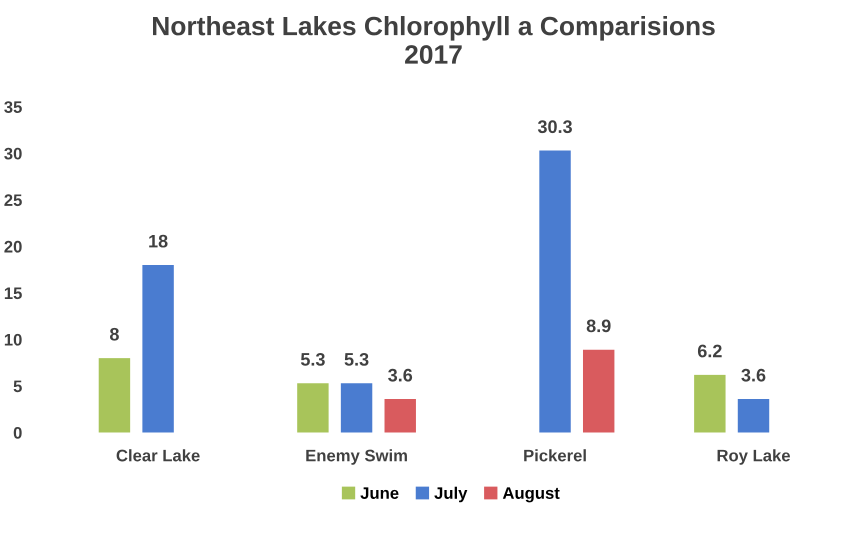 This screenshot has height=534, width=867. Describe the element at coordinates (379, 493) in the screenshot. I see `legend-label: June` at that location.